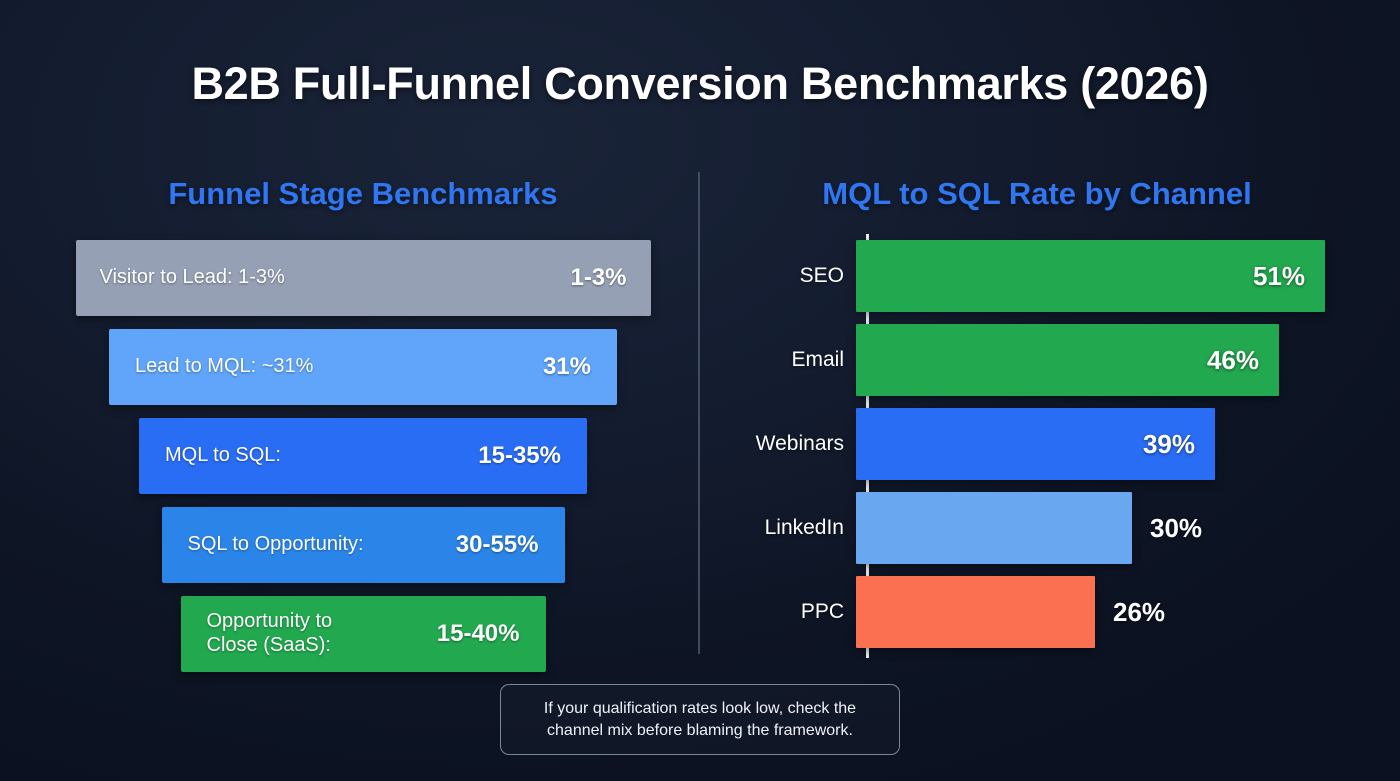 The height and width of the screenshot is (781, 1400). What do you see at coordinates (821, 275) in the screenshot?
I see `channel-label: SEO` at bounding box center [821, 275].